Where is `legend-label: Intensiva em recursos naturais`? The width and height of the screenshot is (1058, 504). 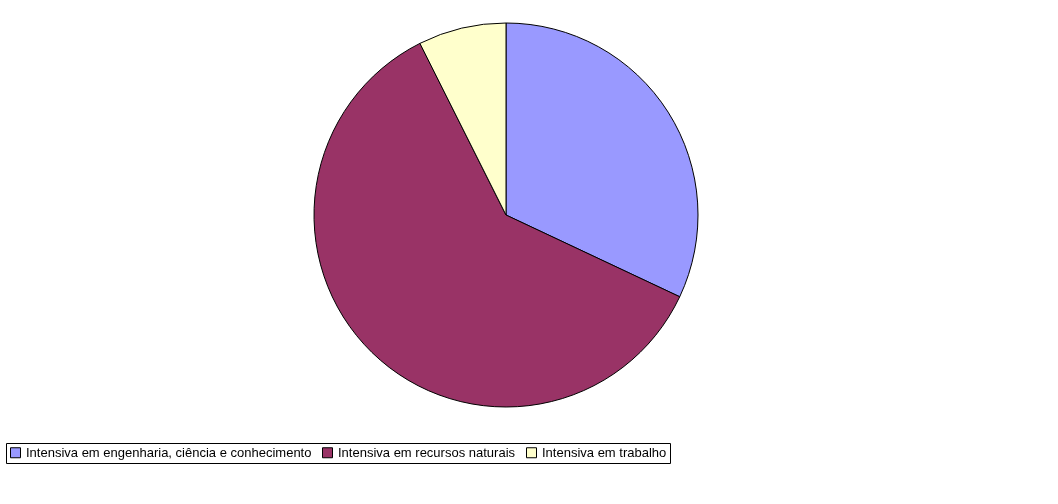 legend-label: Intensiva em recursos naturais is located at coordinates (427, 452).